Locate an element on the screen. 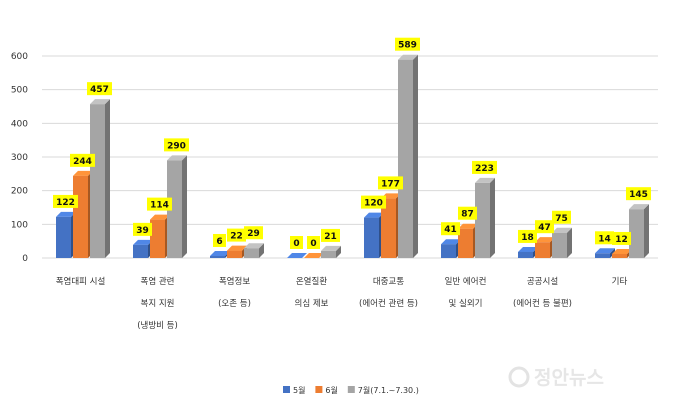 Image resolution: width=674 pixels, height=412 pixels. y-tick-label: 200 is located at coordinates (19, 192).